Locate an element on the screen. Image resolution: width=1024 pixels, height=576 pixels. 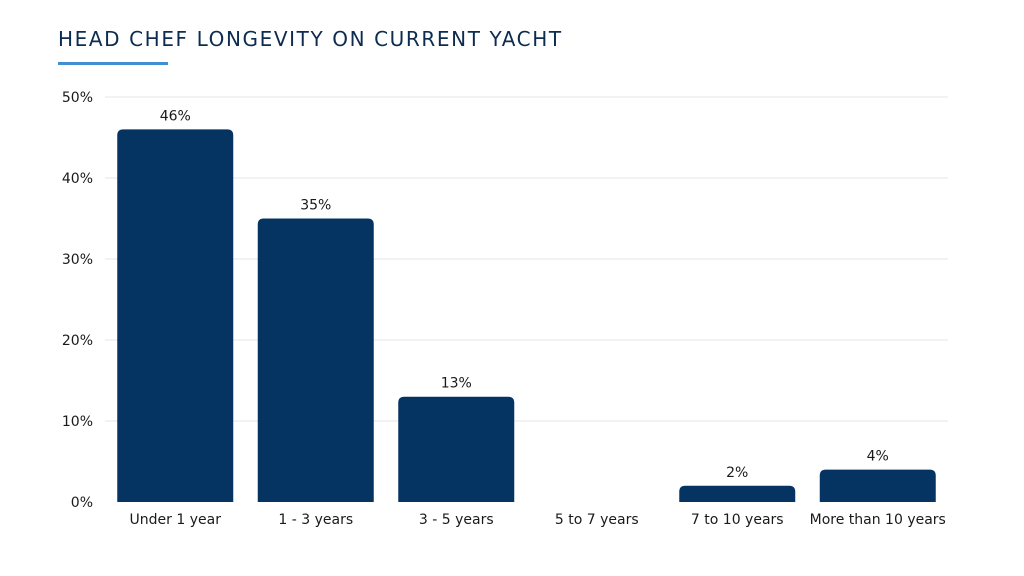
x-tick-label: Under 1 year is located at coordinates (176, 520).